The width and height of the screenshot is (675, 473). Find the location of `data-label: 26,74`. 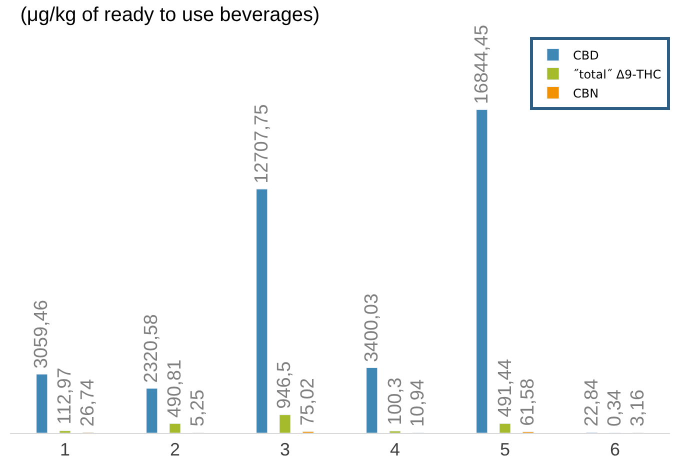

data-label: 26,74 is located at coordinates (88, 402).